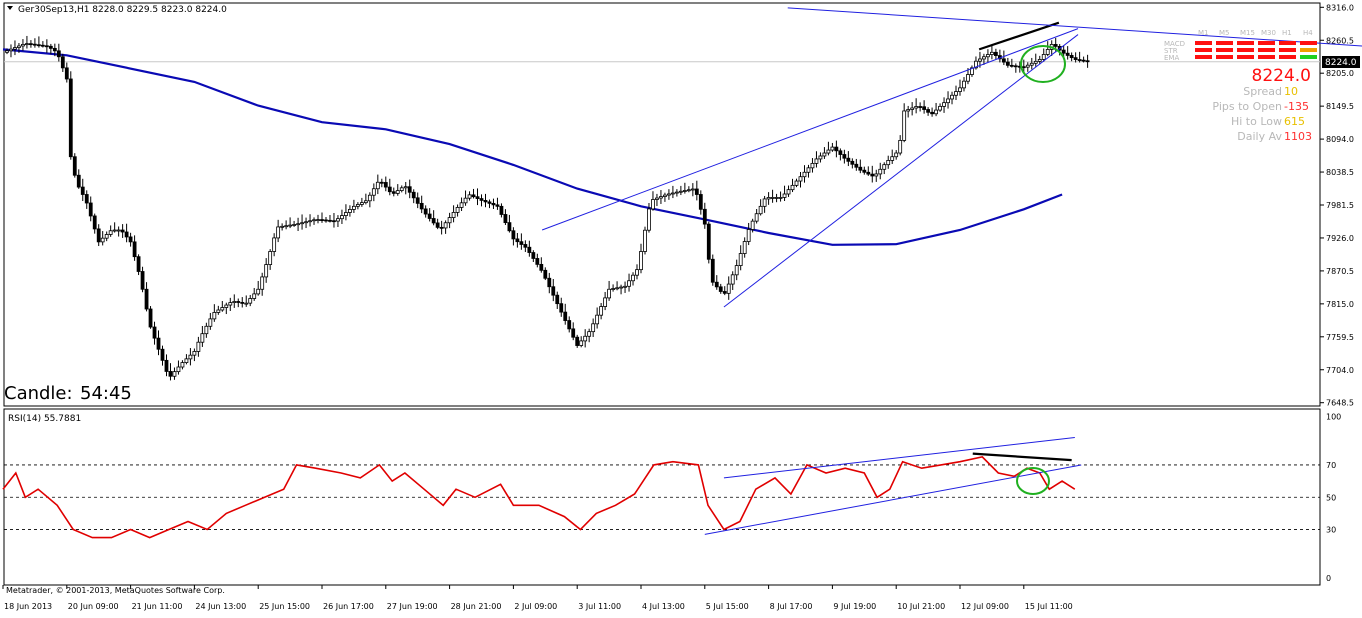 The image size is (1362, 618). I want to click on rsi-header: RSI(14) 55.7881, so click(44, 419).